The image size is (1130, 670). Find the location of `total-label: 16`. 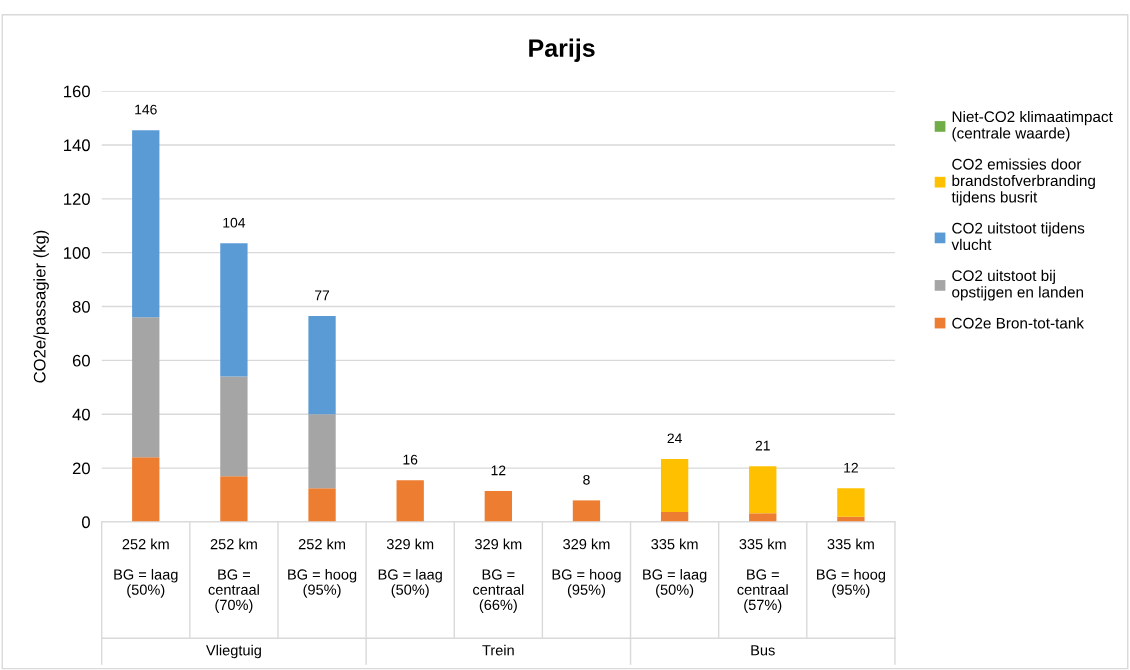

total-label: 16 is located at coordinates (410, 459).